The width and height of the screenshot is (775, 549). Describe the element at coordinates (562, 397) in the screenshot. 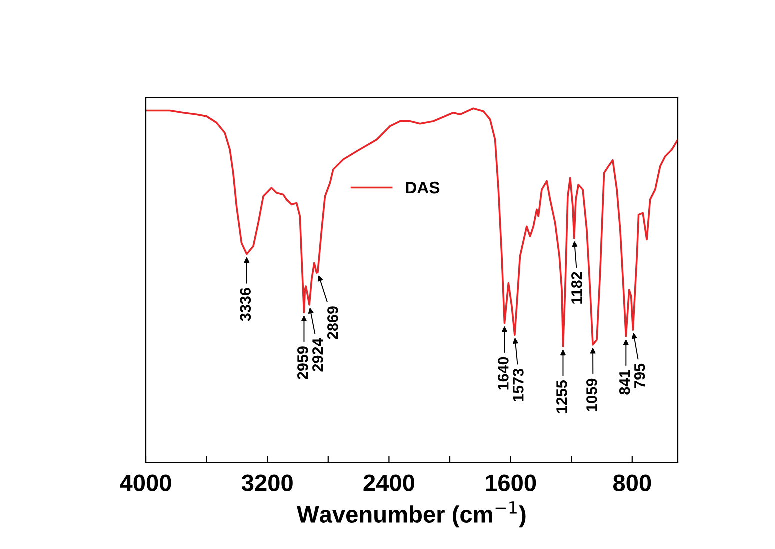

I see `annotation: 1255` at that location.